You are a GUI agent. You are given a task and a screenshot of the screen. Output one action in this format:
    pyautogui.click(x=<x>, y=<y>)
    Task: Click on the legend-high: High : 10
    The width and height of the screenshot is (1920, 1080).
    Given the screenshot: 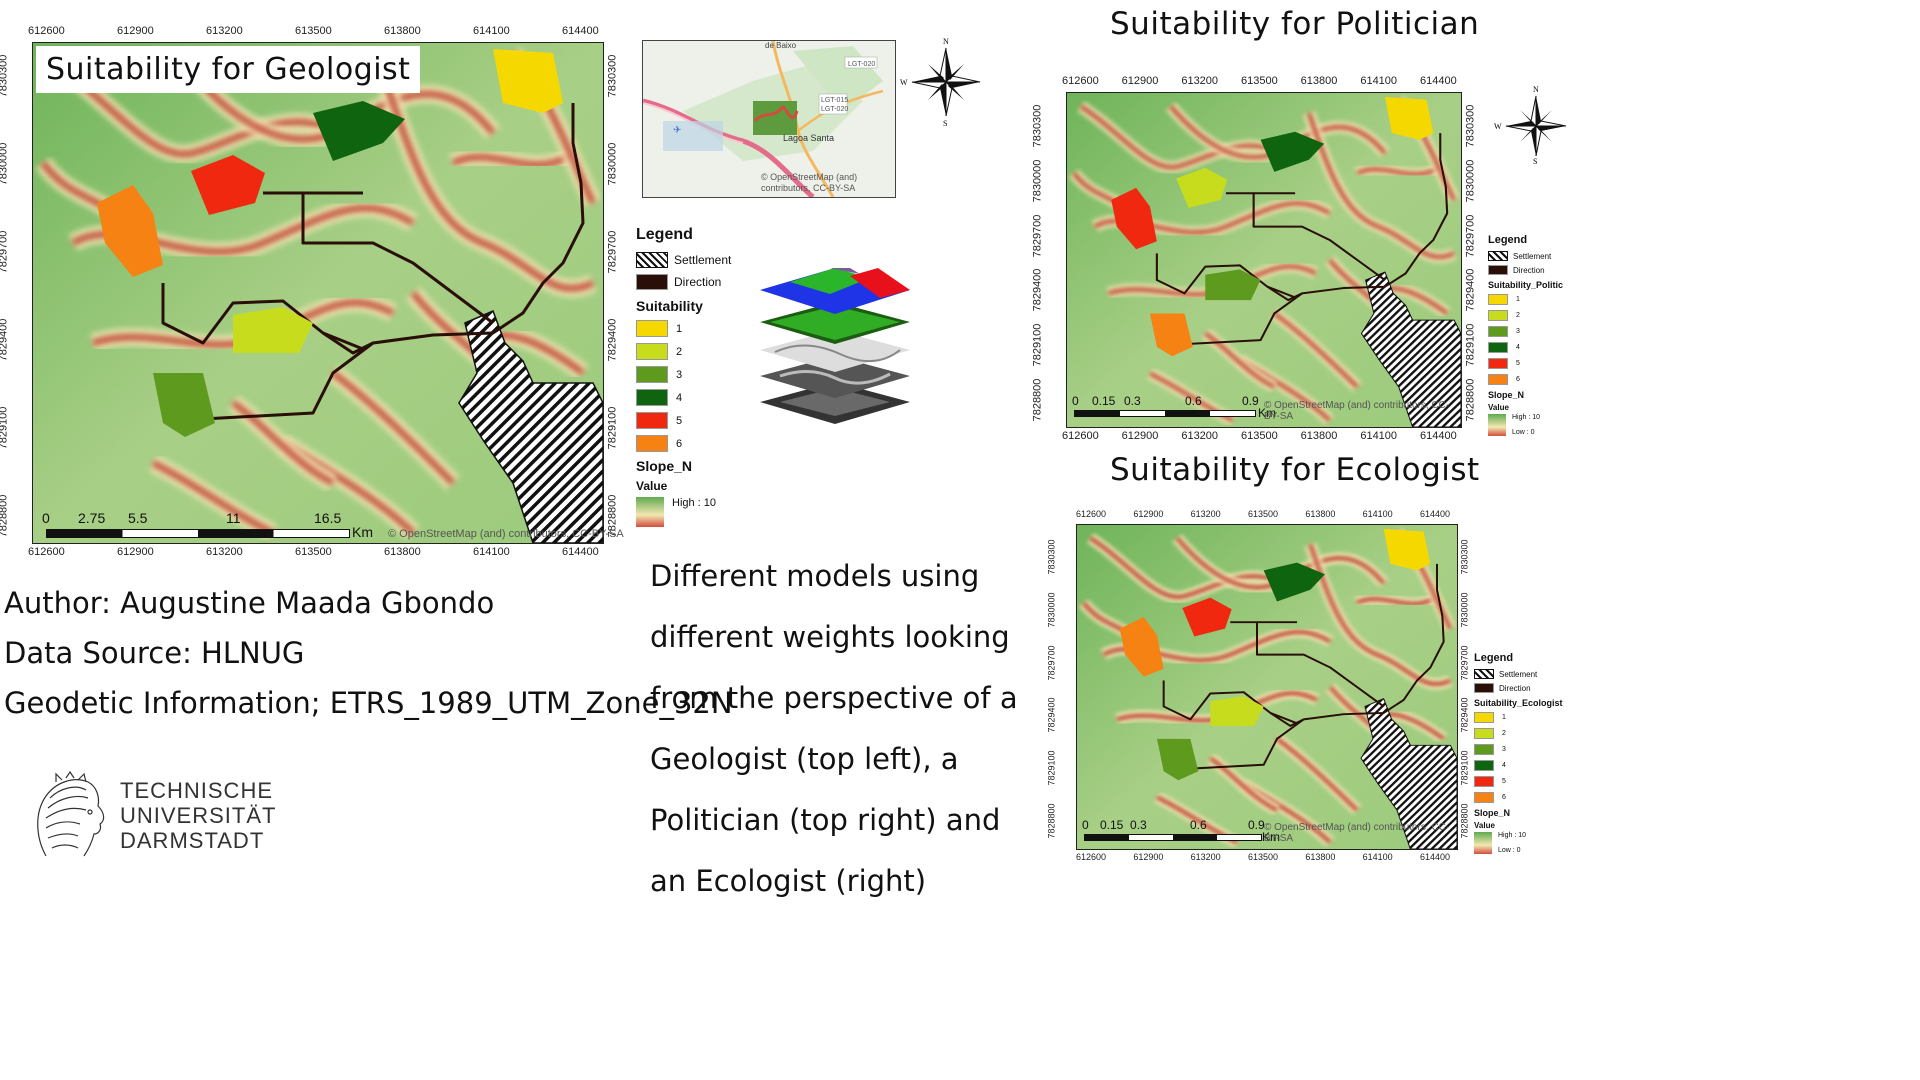 What is the action you would take?
    pyautogui.click(x=1512, y=835)
    